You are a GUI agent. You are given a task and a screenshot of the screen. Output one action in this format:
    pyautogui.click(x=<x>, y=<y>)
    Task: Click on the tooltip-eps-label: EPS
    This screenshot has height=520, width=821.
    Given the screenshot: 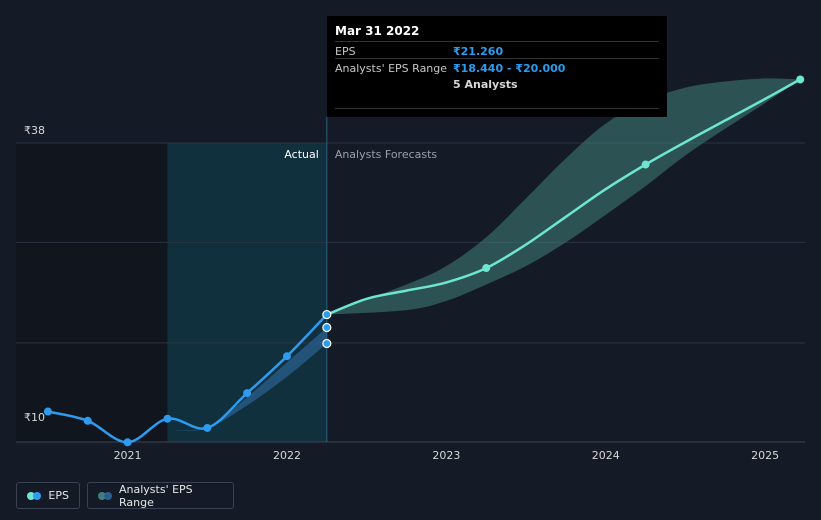 What is the action you would take?
    pyautogui.click(x=345, y=51)
    